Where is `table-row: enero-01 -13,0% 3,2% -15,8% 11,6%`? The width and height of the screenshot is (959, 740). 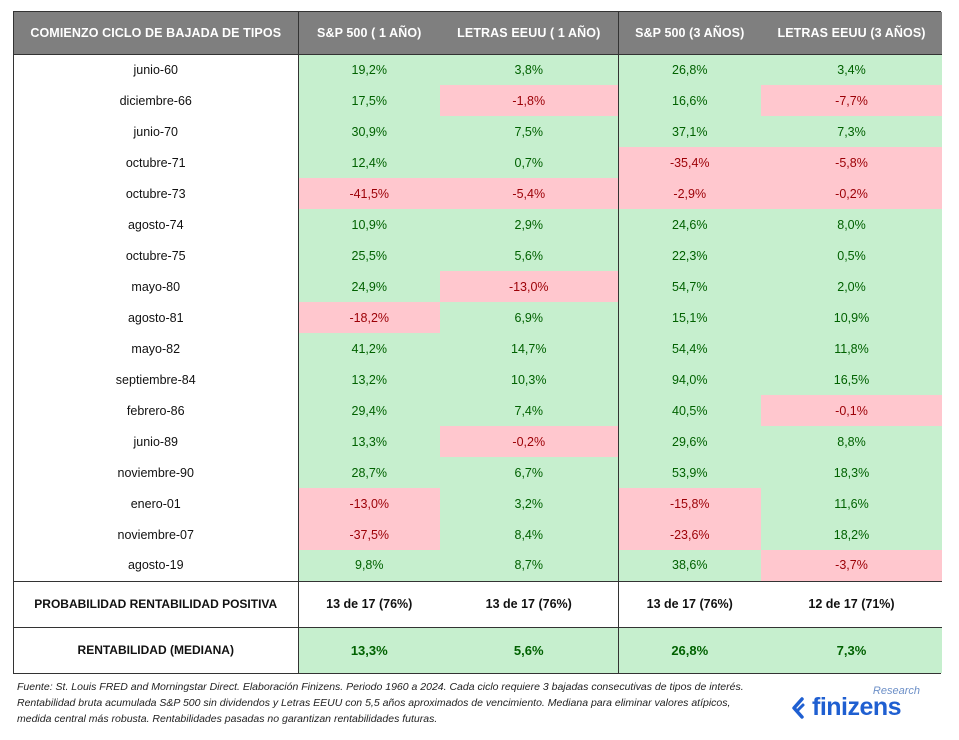 table-row: enero-01 -13,0% 3,2% -15,8% 11,6% is located at coordinates (478, 503).